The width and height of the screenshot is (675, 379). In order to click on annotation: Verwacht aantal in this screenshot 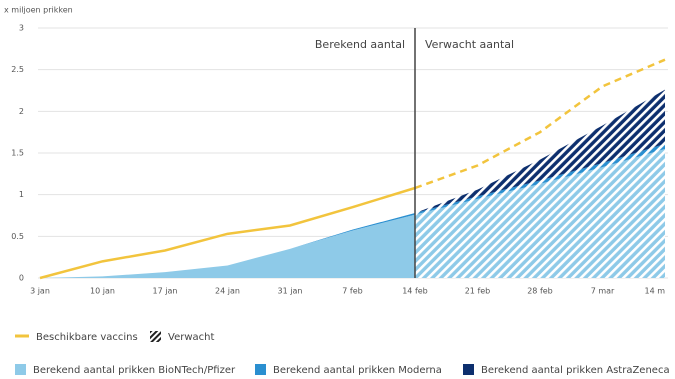, I will do `click(469, 44)`.